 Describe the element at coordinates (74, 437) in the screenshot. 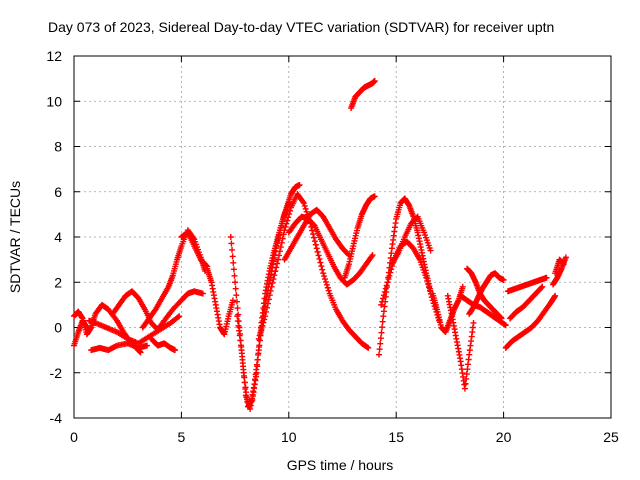

I see `x-tick-label: 0` at that location.